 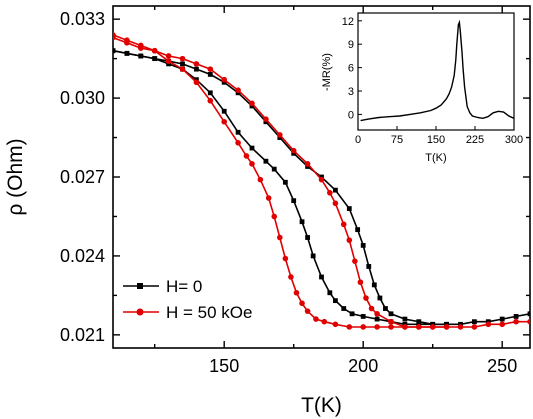 I want to click on inset-x-tick-label: 300, so click(x=514, y=140).